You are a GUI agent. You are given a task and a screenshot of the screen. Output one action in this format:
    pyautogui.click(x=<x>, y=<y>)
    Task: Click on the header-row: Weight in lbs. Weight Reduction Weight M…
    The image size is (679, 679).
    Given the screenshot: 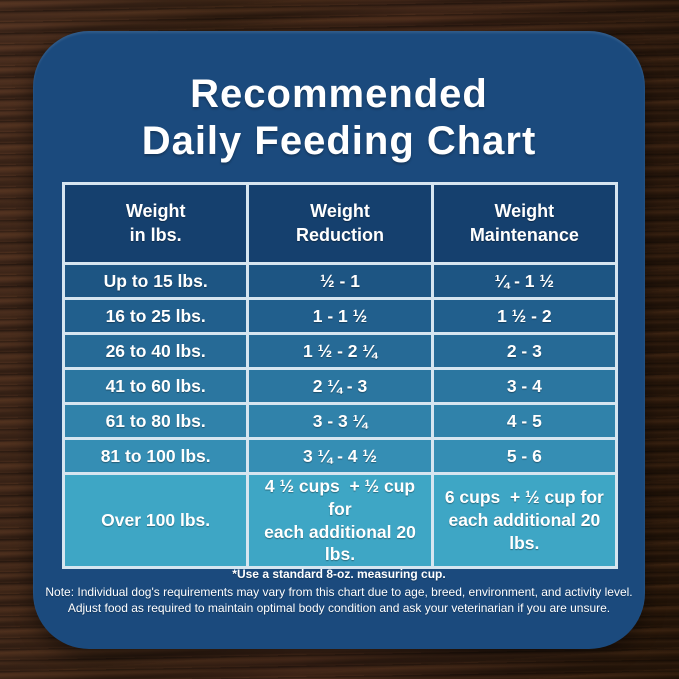 What is the action you would take?
    pyautogui.click(x=340, y=223)
    